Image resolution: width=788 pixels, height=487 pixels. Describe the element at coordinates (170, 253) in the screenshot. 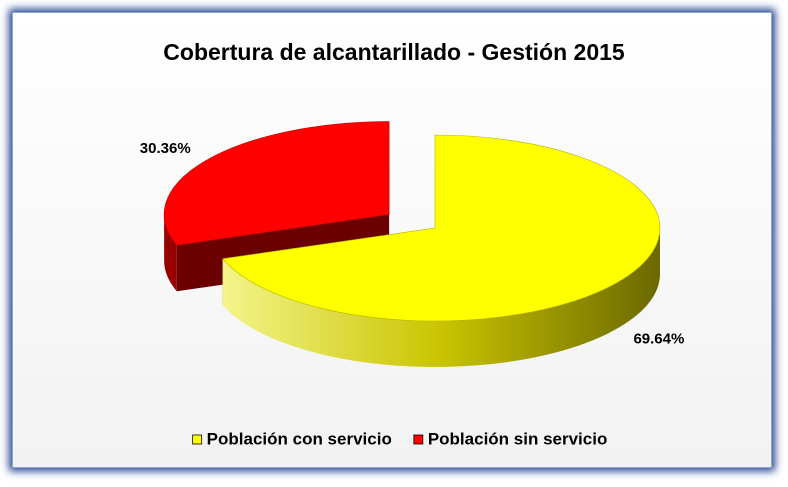

I see `slice-side` at that location.